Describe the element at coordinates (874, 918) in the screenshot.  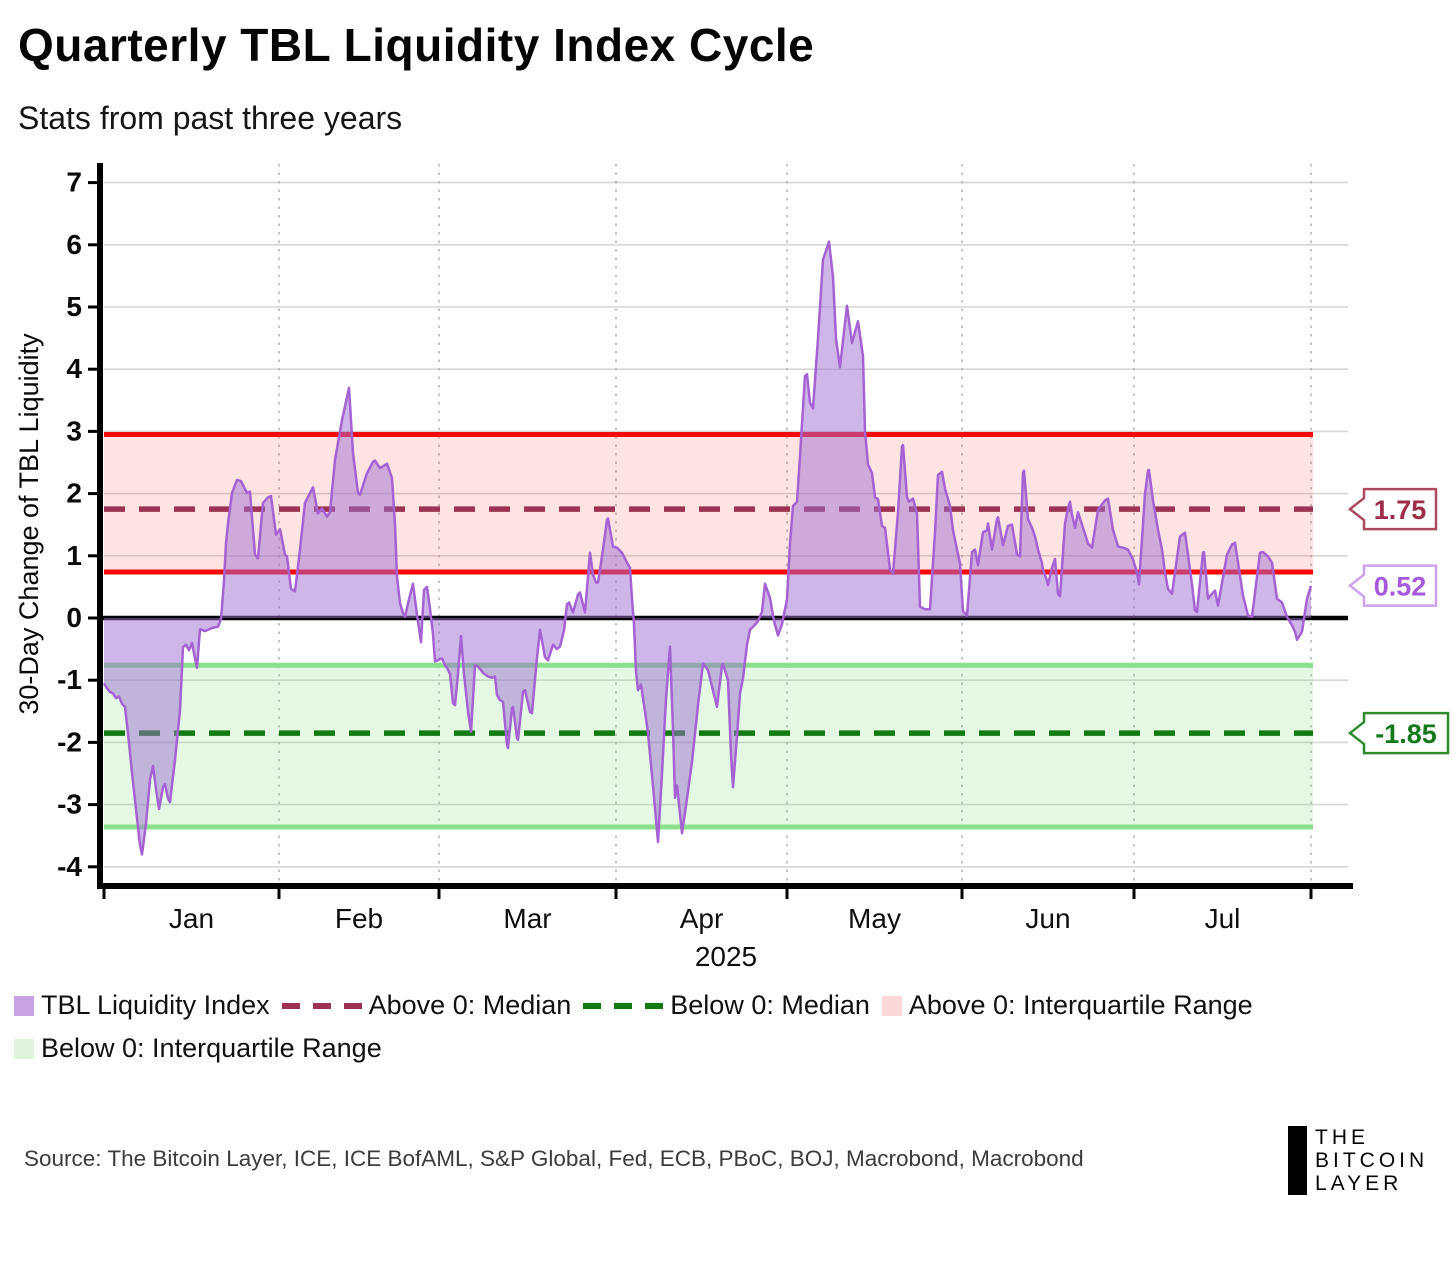
I see `x-tick-label-may: May` at that location.